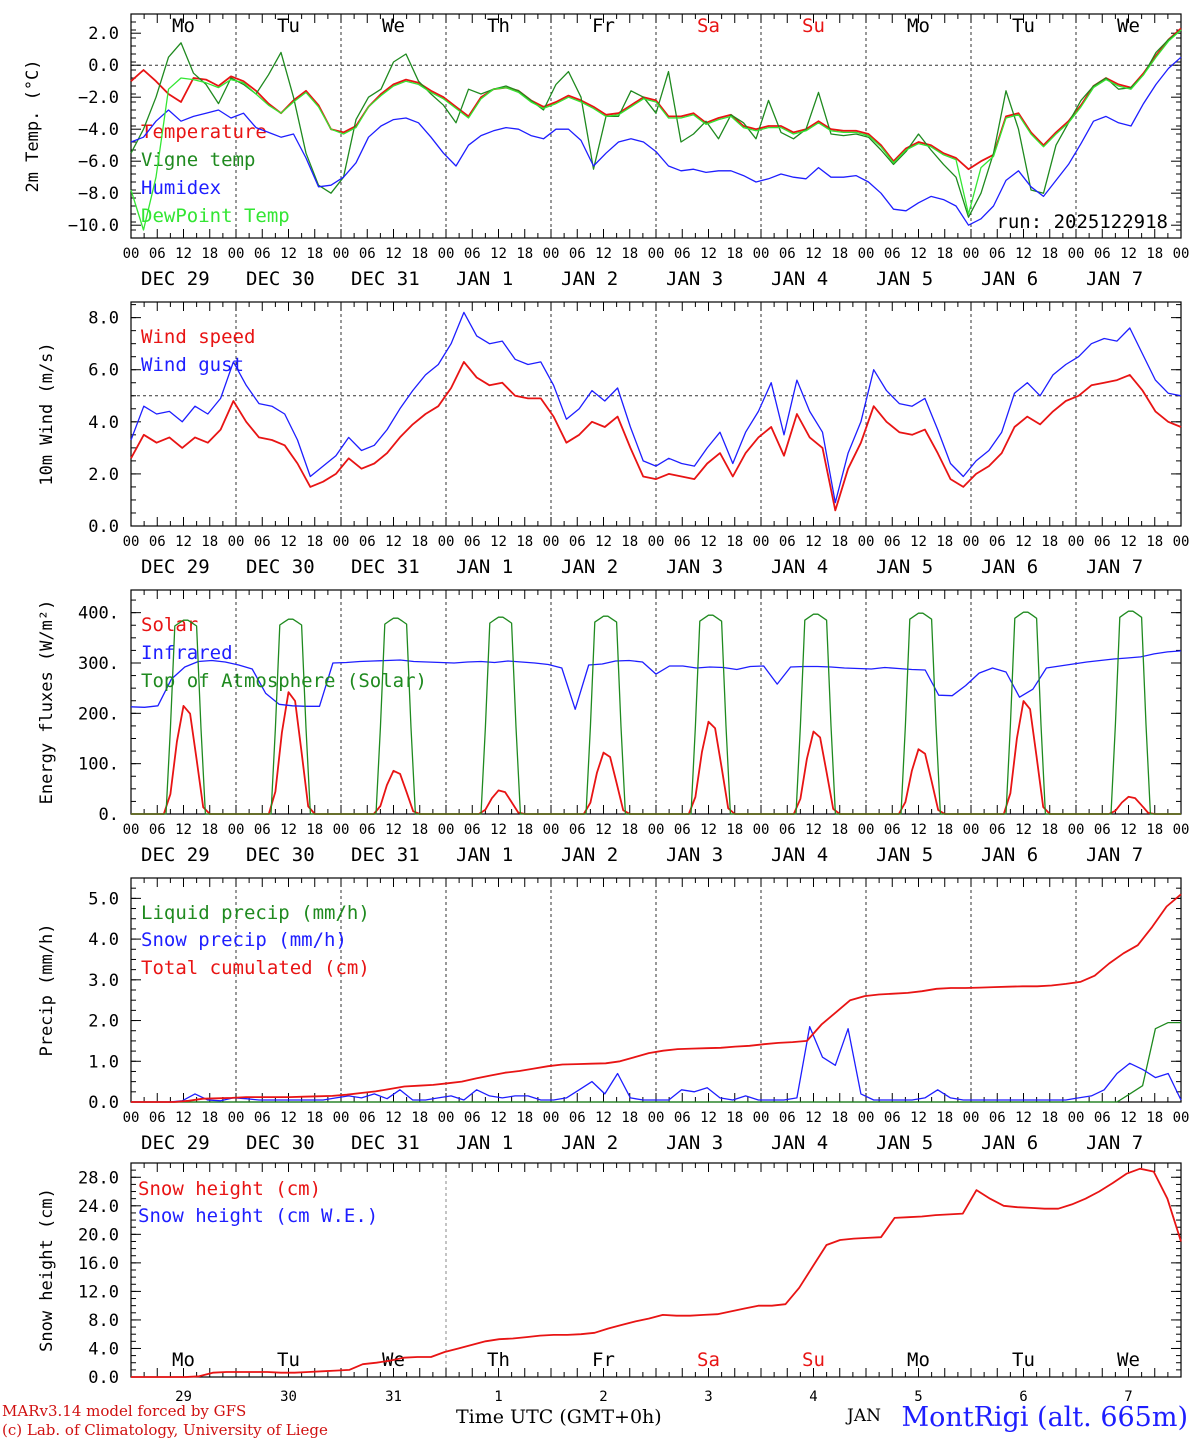 This screenshot has width=1194, height=1440. What do you see at coordinates (169, 625) in the screenshot?
I see `legend-entry: Solar` at bounding box center [169, 625].